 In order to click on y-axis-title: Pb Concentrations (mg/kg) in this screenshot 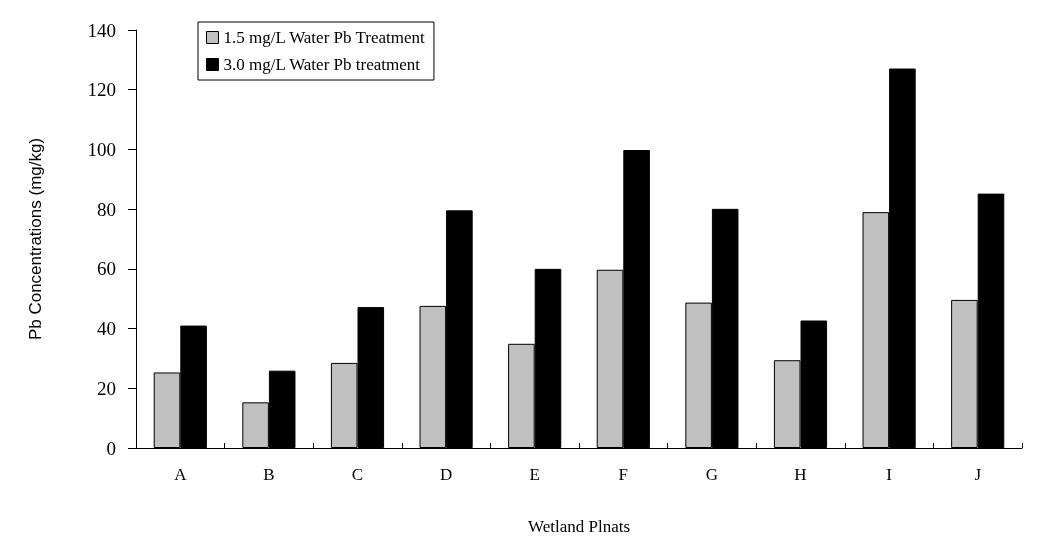, I will do `click(35, 239)`.